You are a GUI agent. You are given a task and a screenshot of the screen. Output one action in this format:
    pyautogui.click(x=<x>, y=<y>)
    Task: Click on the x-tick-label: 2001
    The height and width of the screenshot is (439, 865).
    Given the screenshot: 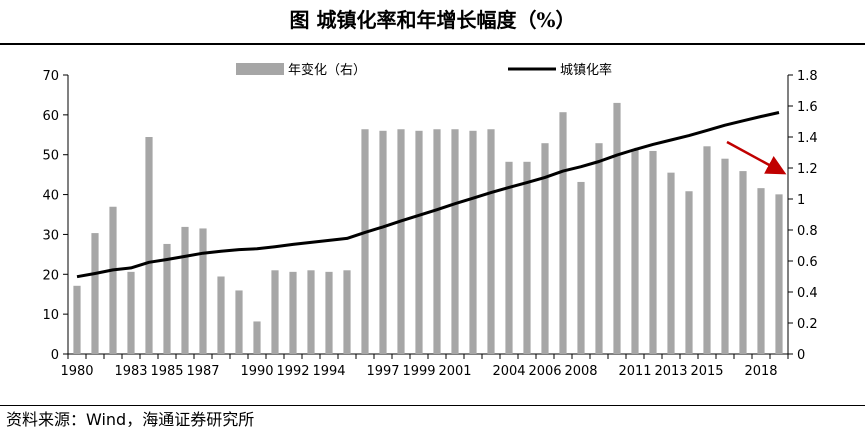 What is the action you would take?
    pyautogui.click(x=454, y=371)
    